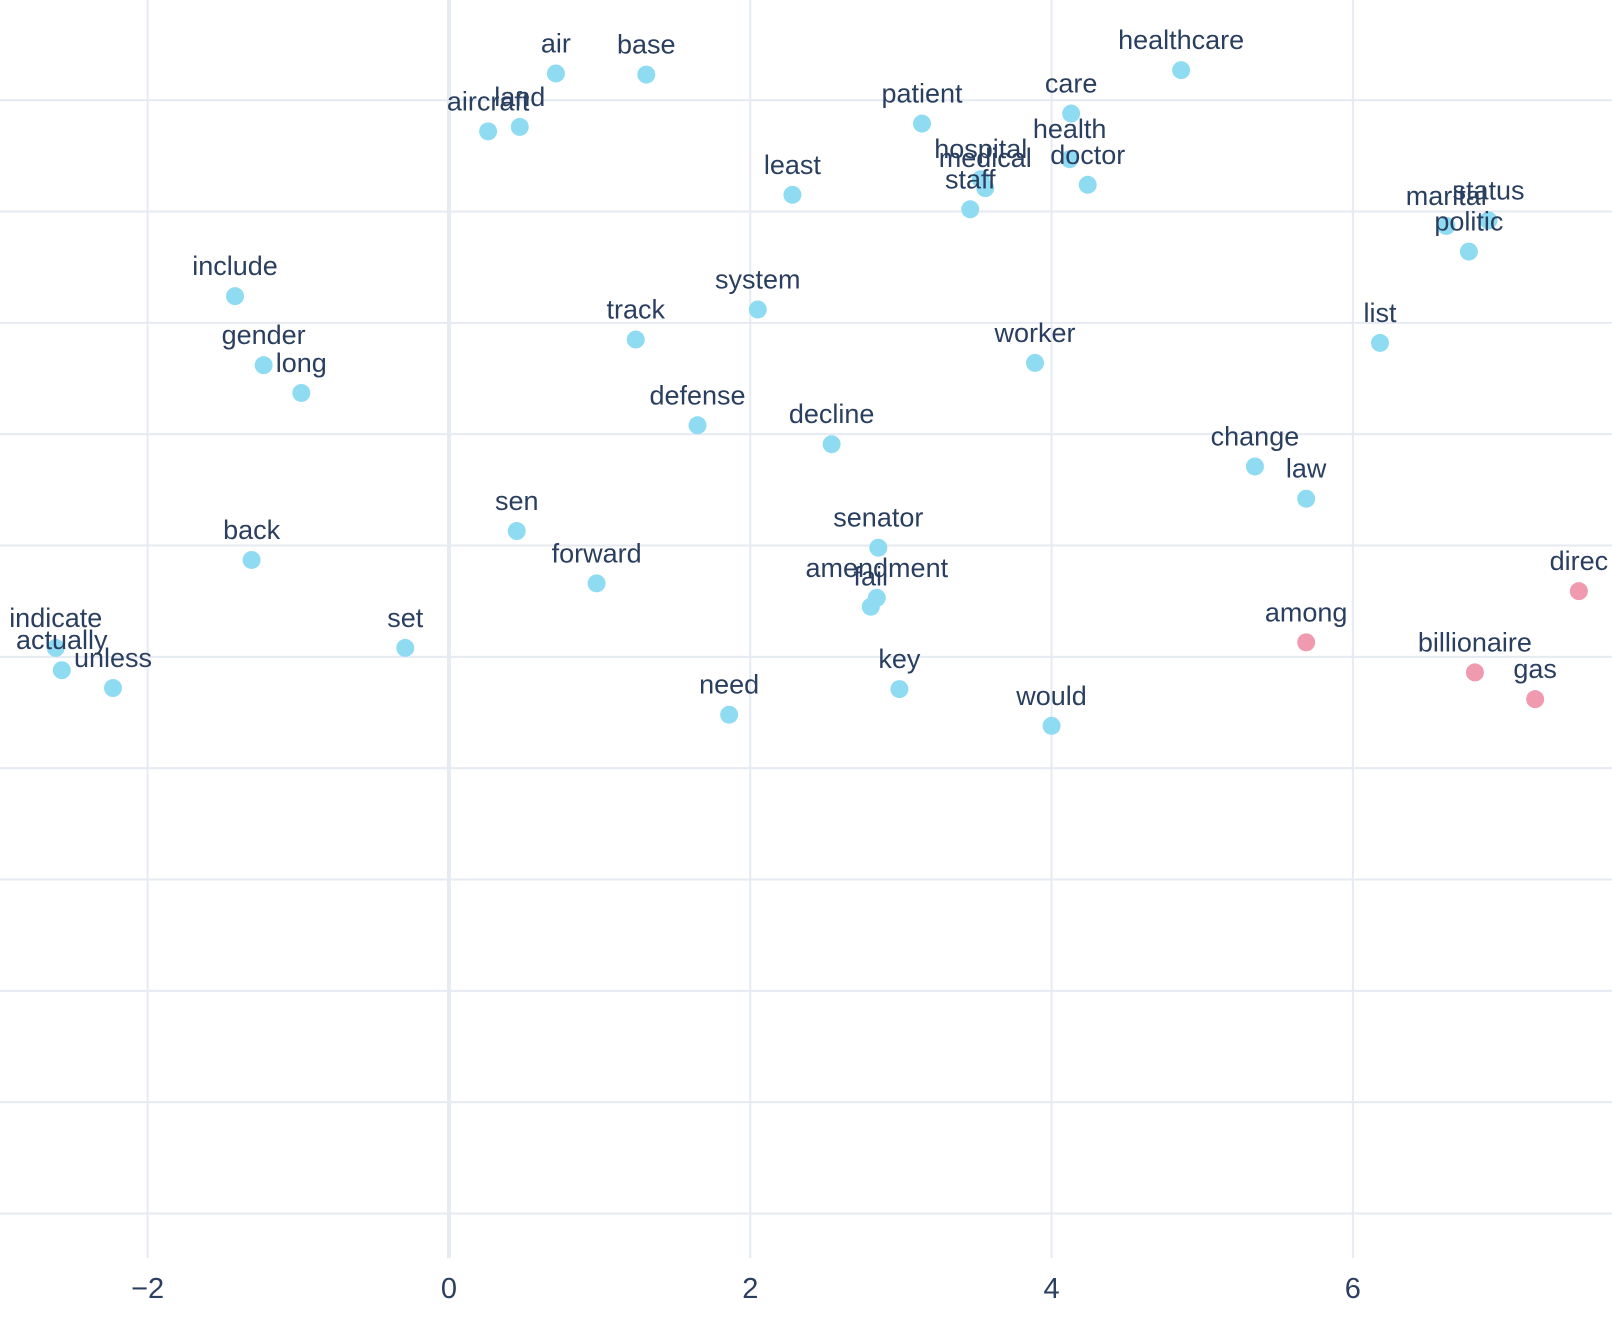 This screenshot has width=1612, height=1340. I want to click on point-label: care, so click(1071, 84).